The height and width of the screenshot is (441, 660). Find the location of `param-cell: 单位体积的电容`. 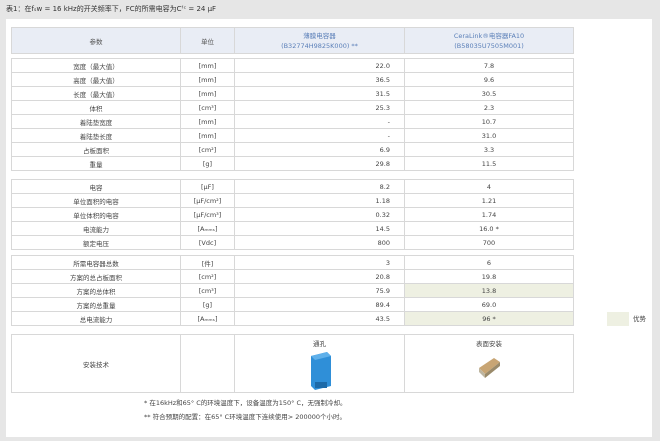

param-cell: 单位体积的电容 is located at coordinates (96, 214).